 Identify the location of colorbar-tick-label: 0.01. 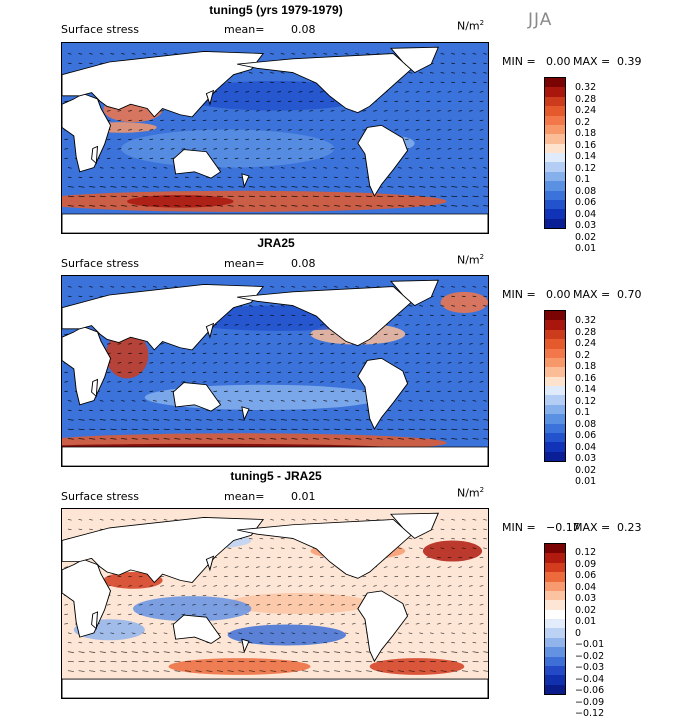
(586, 248).